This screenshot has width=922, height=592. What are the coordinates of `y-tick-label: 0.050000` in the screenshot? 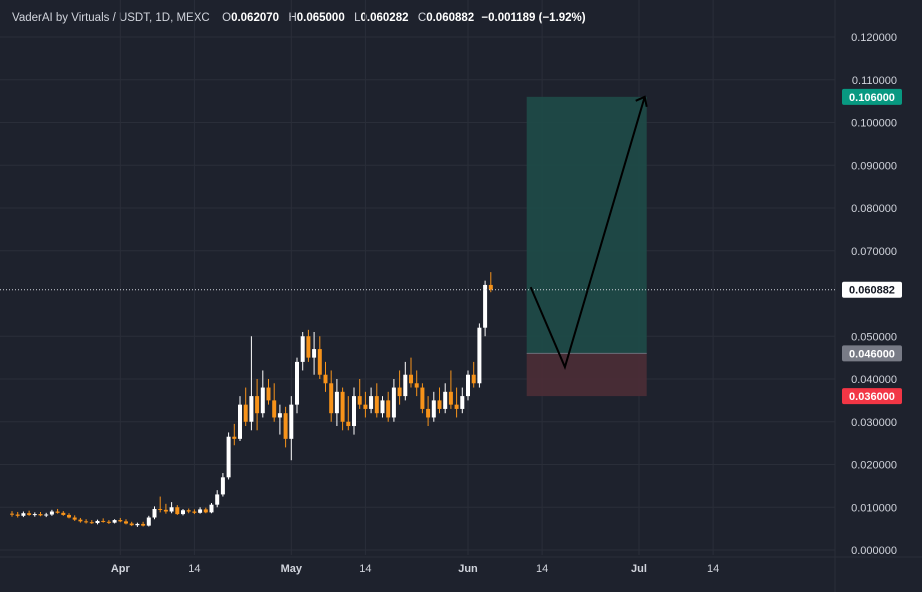 It's located at (874, 337).